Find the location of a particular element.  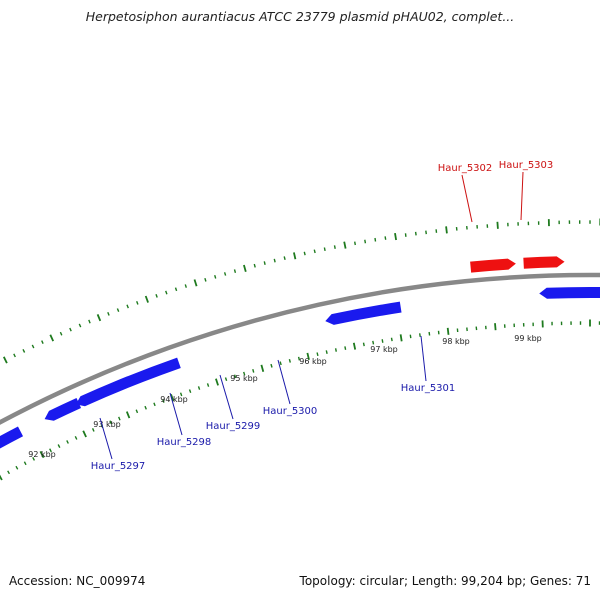

gene-label-haur-5301: Haur_5301 is located at coordinates (428, 388).